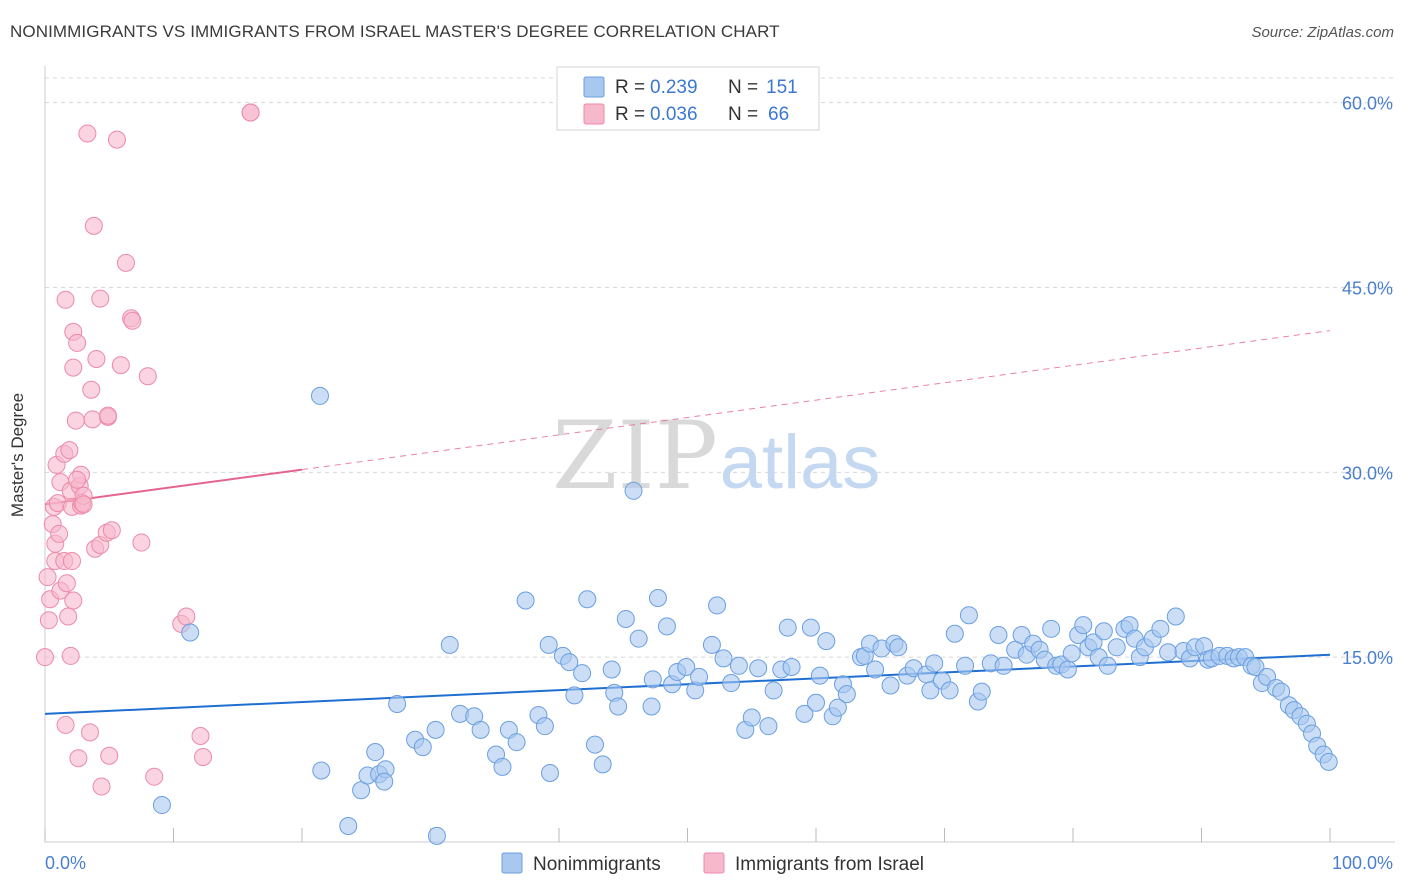 Image resolution: width=1406 pixels, height=892 pixels. What do you see at coordinates (743, 87) in the screenshot?
I see `stats-n-label-blue: N =` at bounding box center [743, 87].